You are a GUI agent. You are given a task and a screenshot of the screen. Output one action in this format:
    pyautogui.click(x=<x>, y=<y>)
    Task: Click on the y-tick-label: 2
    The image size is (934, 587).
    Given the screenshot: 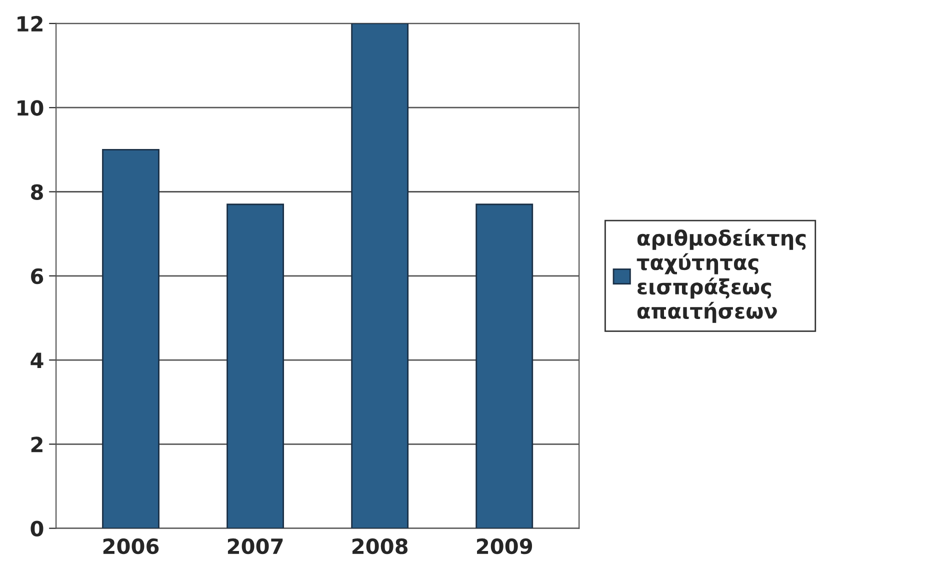 What is the action you would take?
    pyautogui.click(x=36, y=444)
    